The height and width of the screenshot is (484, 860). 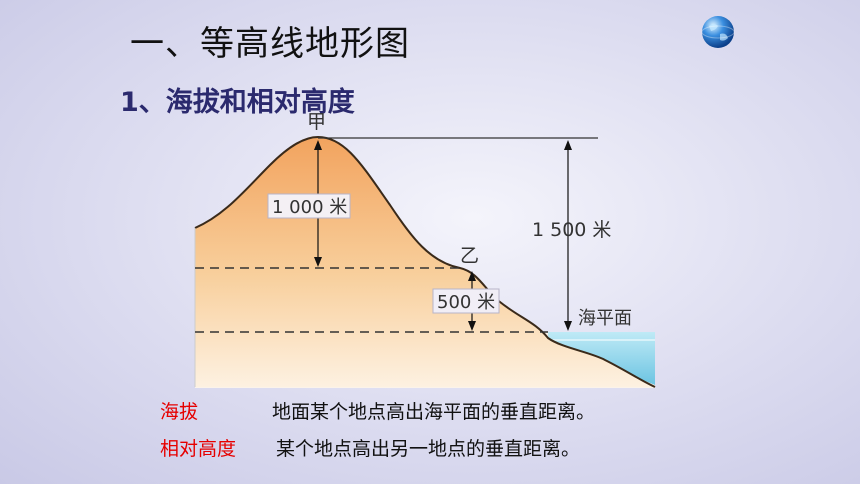 What do you see at coordinates (316, 122) in the screenshot?
I see `peak-label: 甲` at bounding box center [316, 122].